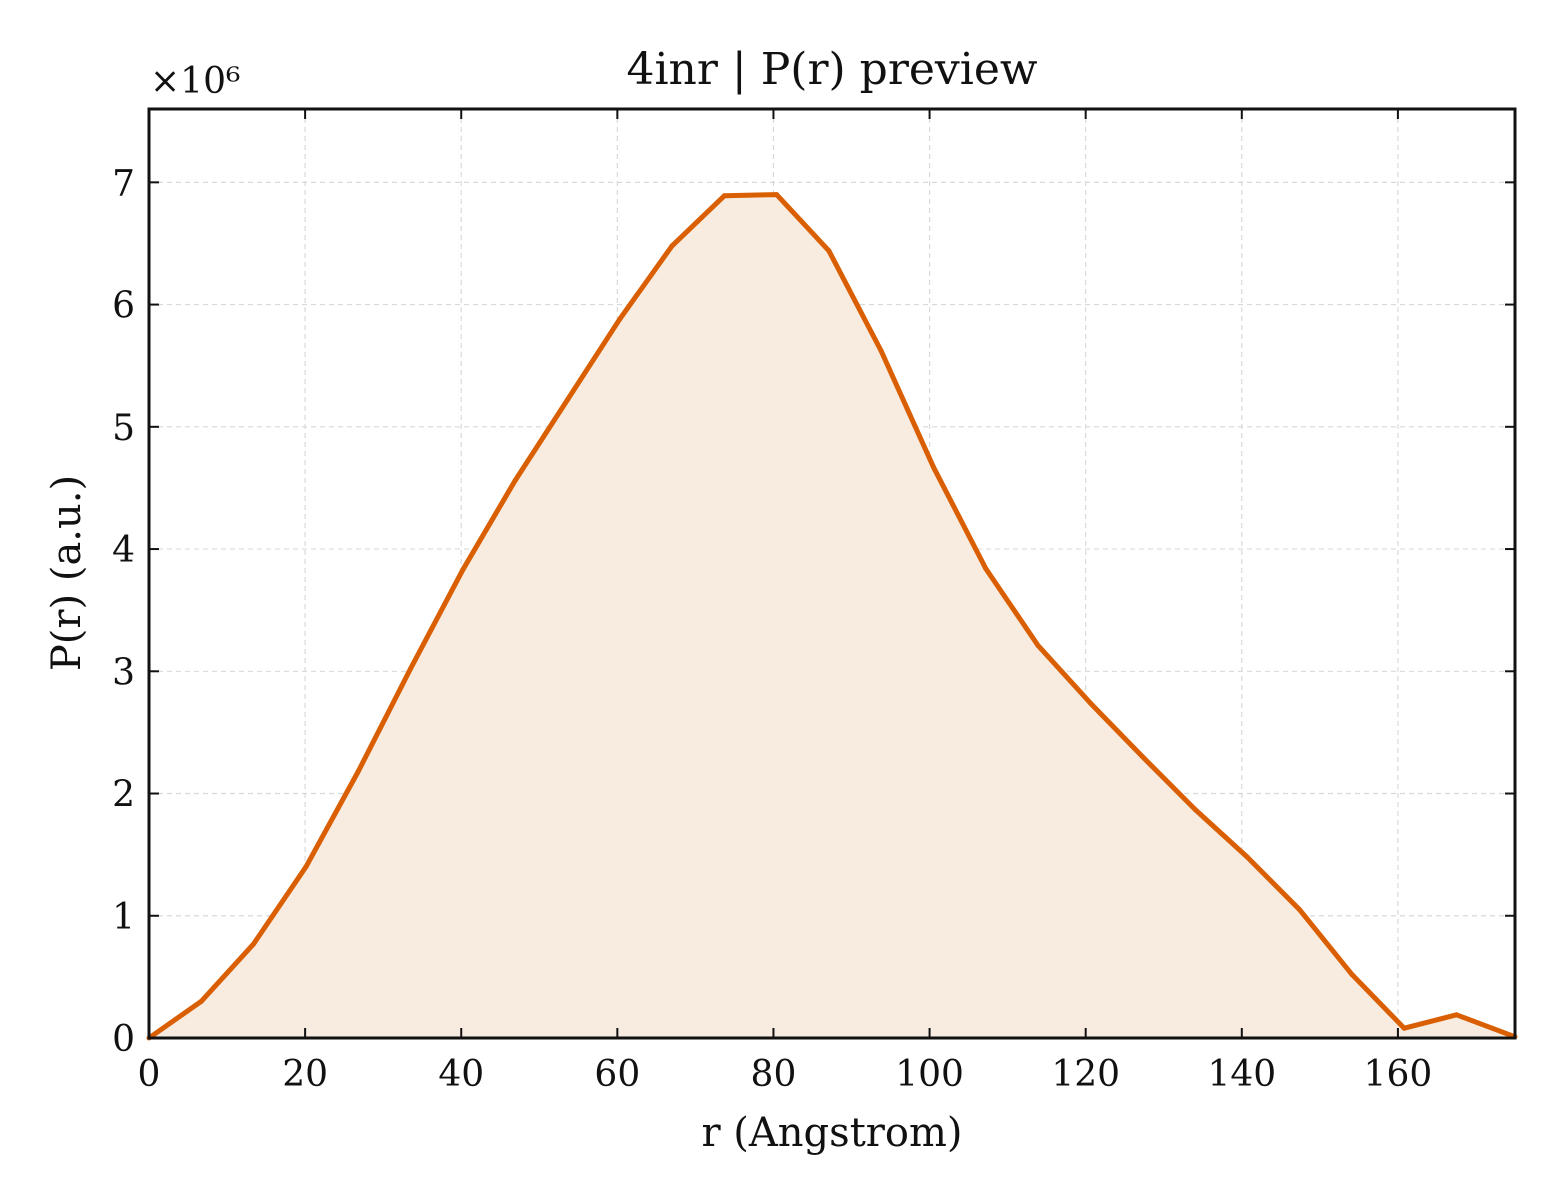 This screenshot has width=1560, height=1200. I want to click on y-axis-multiplier: ×10⁶, so click(195, 81).